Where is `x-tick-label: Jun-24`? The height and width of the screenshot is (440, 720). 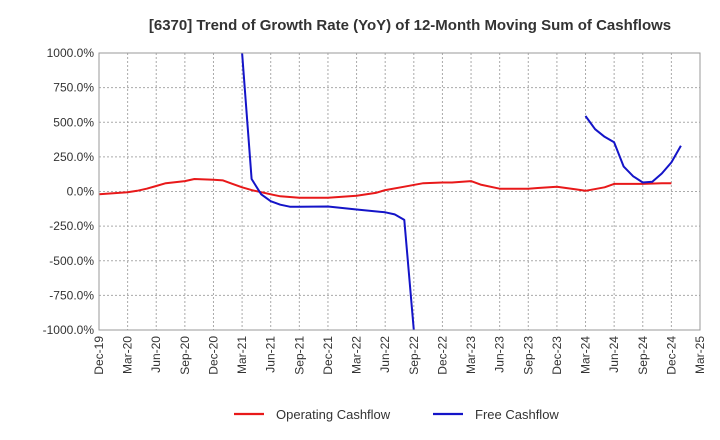
x-tick-label: Jun-24 is located at coordinates (614, 354).